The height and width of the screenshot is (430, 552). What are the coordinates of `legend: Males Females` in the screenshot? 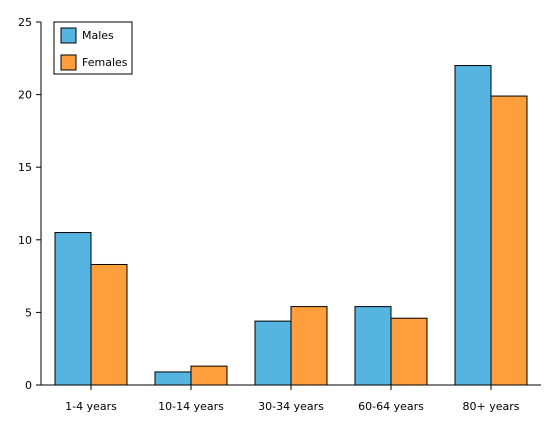 It's located at (93, 48).